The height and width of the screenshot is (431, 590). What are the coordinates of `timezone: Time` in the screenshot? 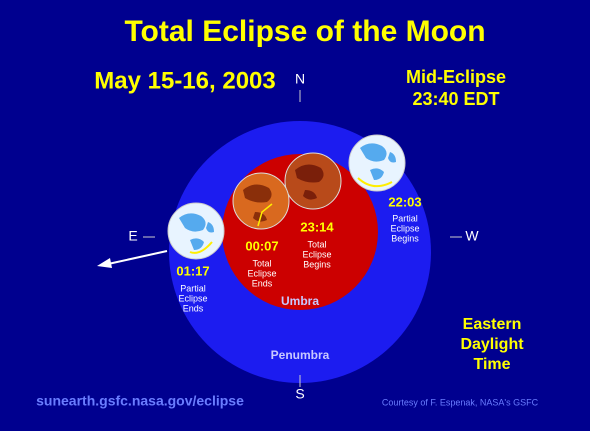 It's located at (491, 364).